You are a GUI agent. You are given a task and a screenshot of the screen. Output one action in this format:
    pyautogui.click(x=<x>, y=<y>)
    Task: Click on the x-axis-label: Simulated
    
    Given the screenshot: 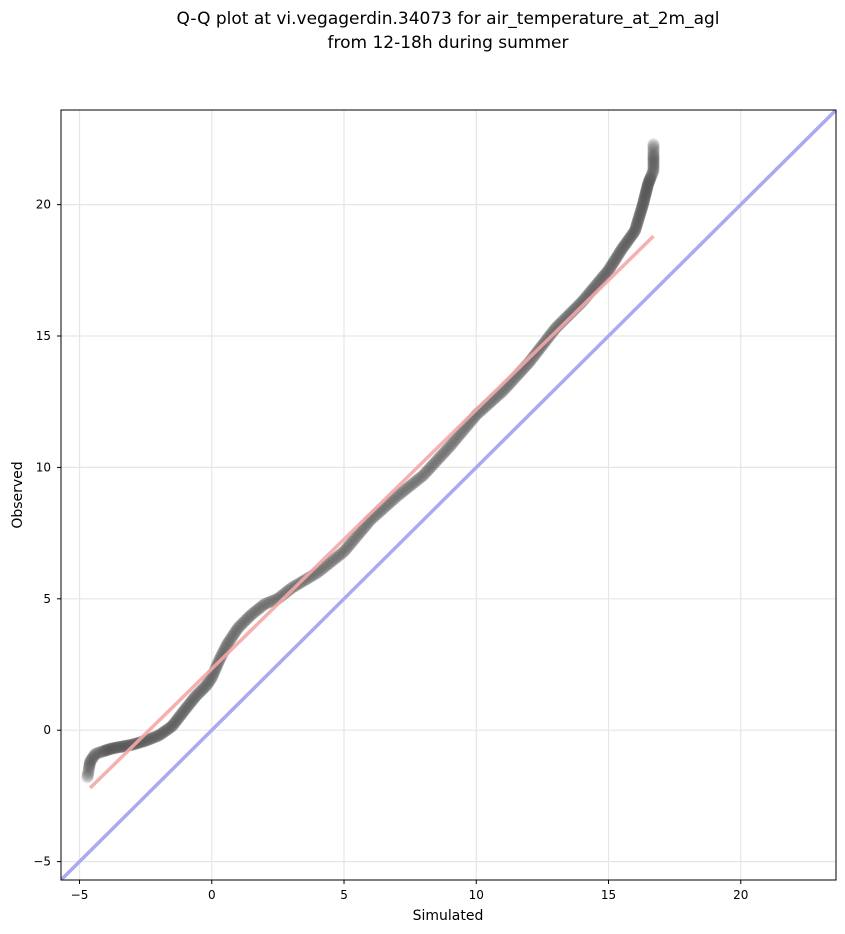 What is the action you would take?
    pyautogui.click(x=448, y=916)
    